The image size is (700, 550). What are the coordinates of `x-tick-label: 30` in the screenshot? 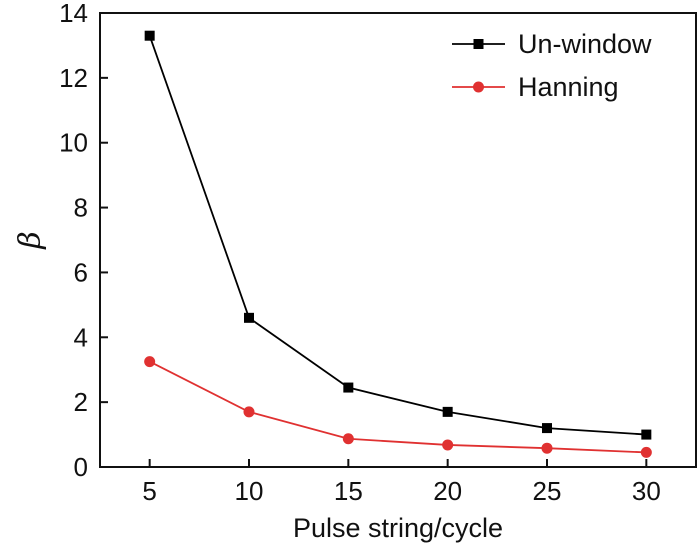 It's located at (646, 491).